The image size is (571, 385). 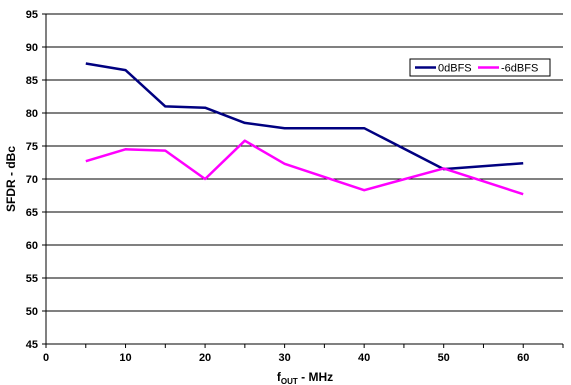 I want to click on x-tick-labels: 0 10 20 30 40 50 60, so click(x=286, y=358).